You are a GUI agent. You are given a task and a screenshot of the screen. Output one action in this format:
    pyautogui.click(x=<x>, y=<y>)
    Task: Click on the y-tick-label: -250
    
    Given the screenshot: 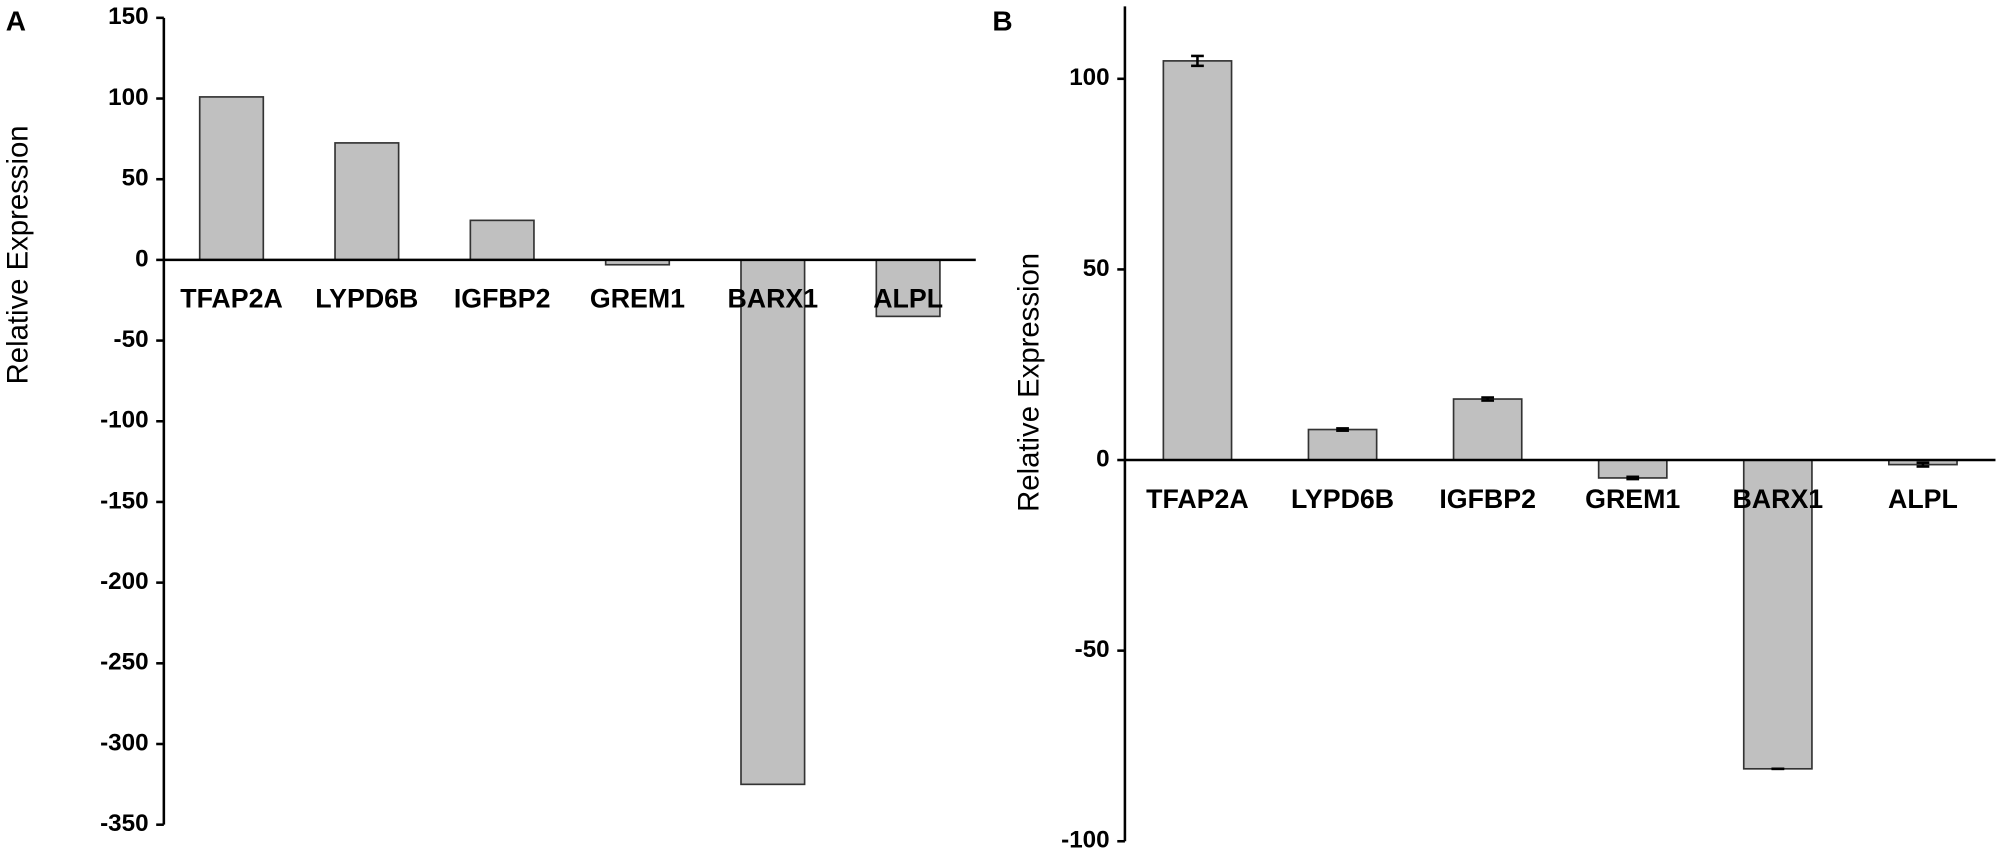 What is the action you would take?
    pyautogui.click(x=124, y=662)
    